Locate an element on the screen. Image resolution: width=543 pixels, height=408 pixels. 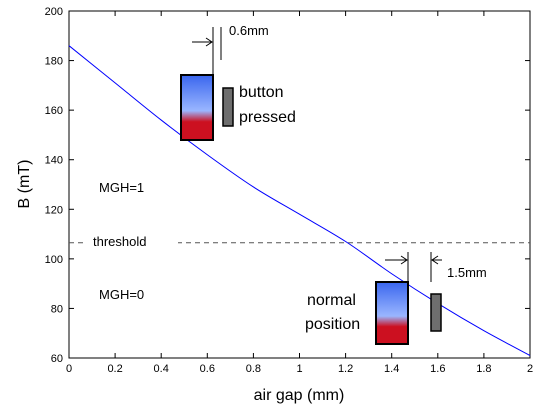
y-tick-label: 100 is located at coordinates (54, 260).